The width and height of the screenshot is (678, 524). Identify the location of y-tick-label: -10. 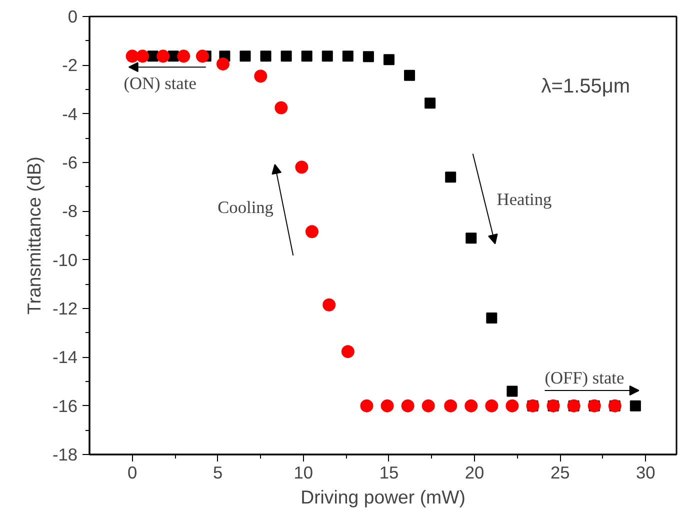
(65, 260).